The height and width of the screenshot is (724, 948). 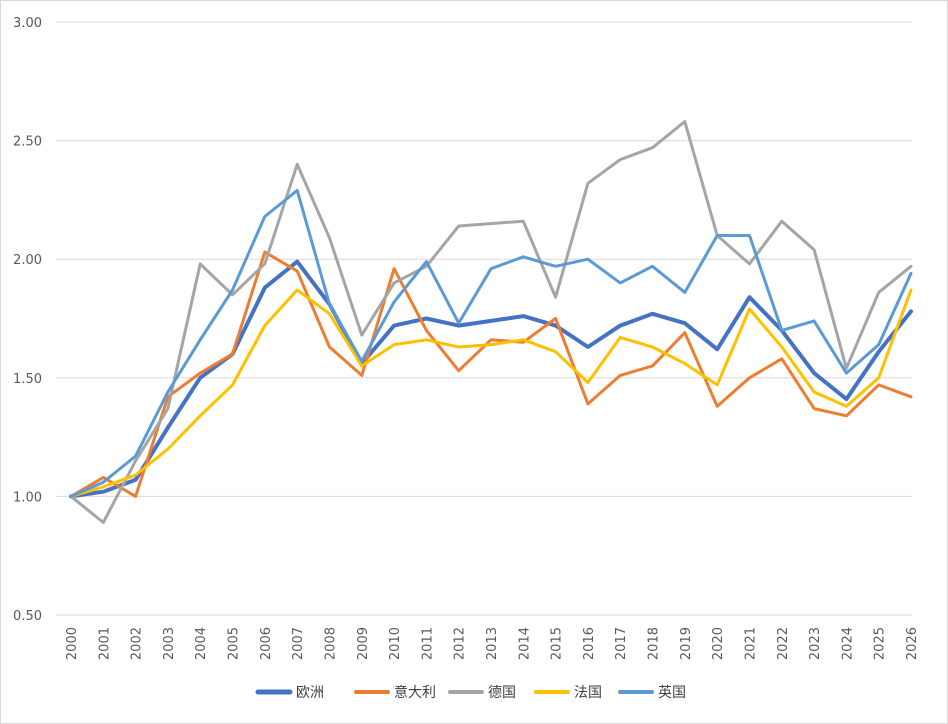 I want to click on x-tick-label: 2007, so click(x=298, y=643).